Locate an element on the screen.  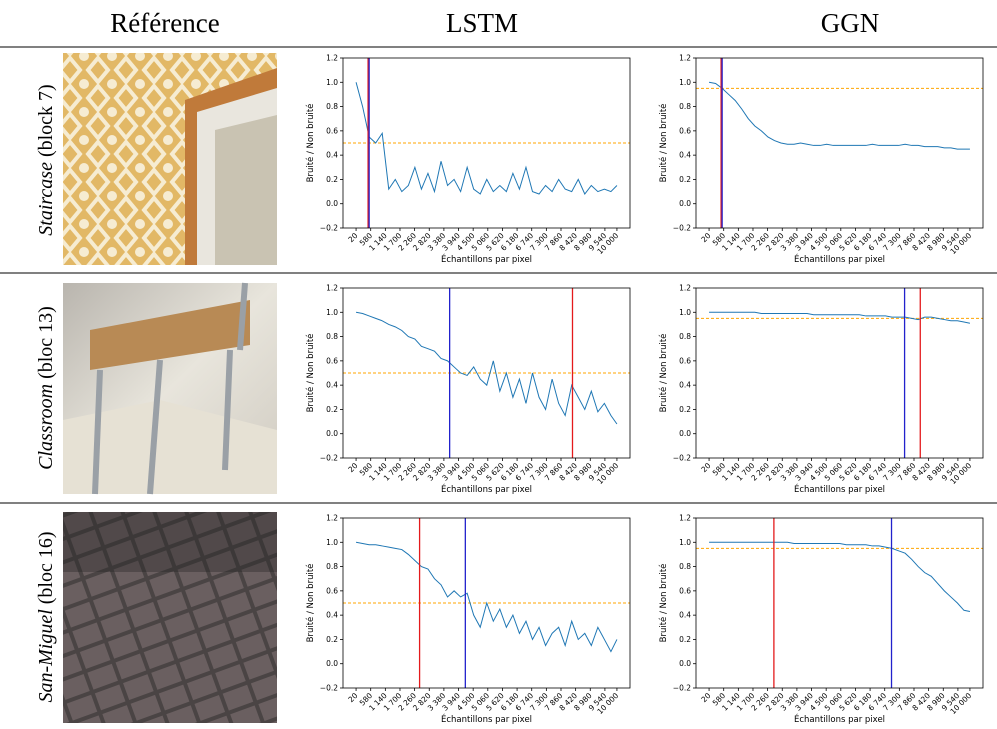
row-label: San-Miguel (bloc 16) is located at coordinates (46, 616).